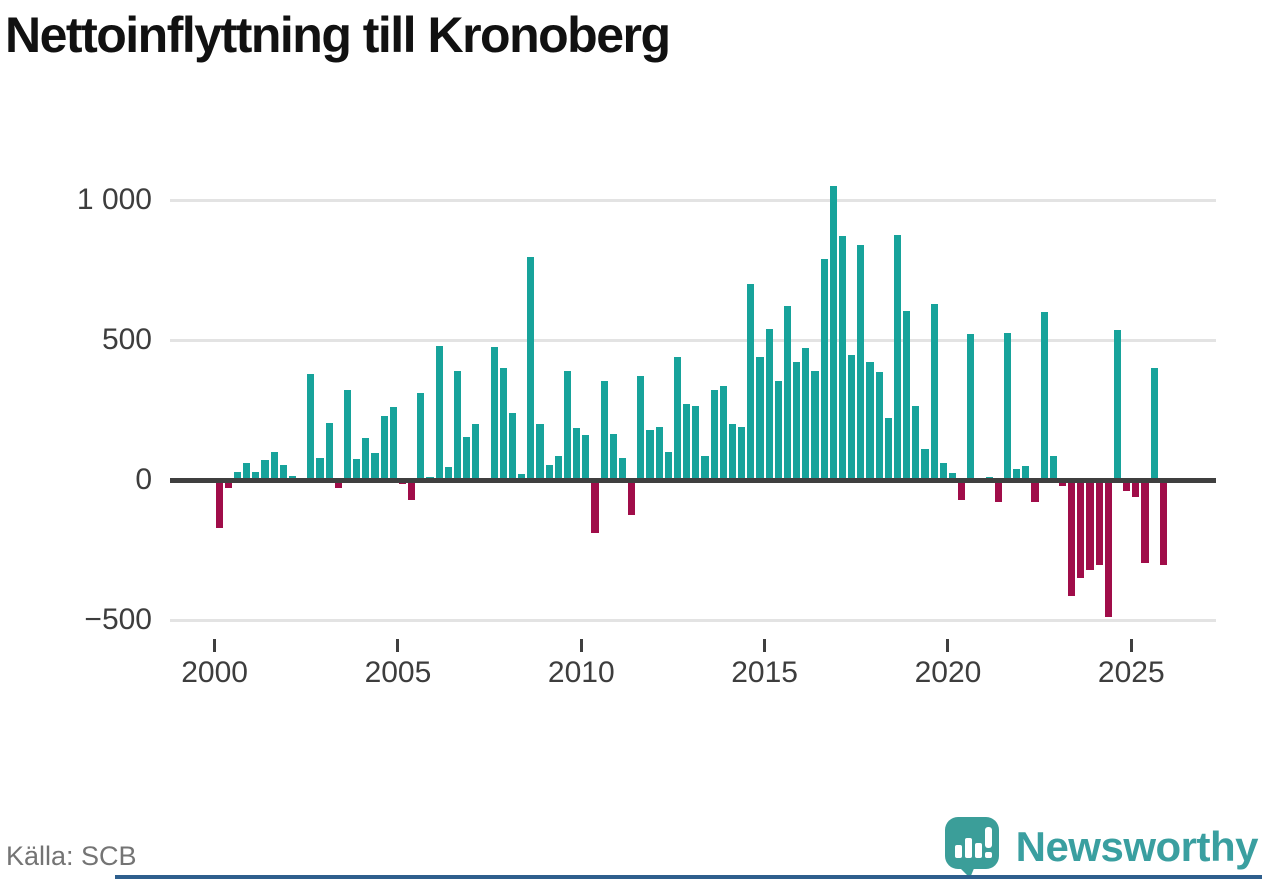 The width and height of the screenshot is (1262, 879). What do you see at coordinates (1117, 405) in the screenshot?
I see `bar-q98` at bounding box center [1117, 405].